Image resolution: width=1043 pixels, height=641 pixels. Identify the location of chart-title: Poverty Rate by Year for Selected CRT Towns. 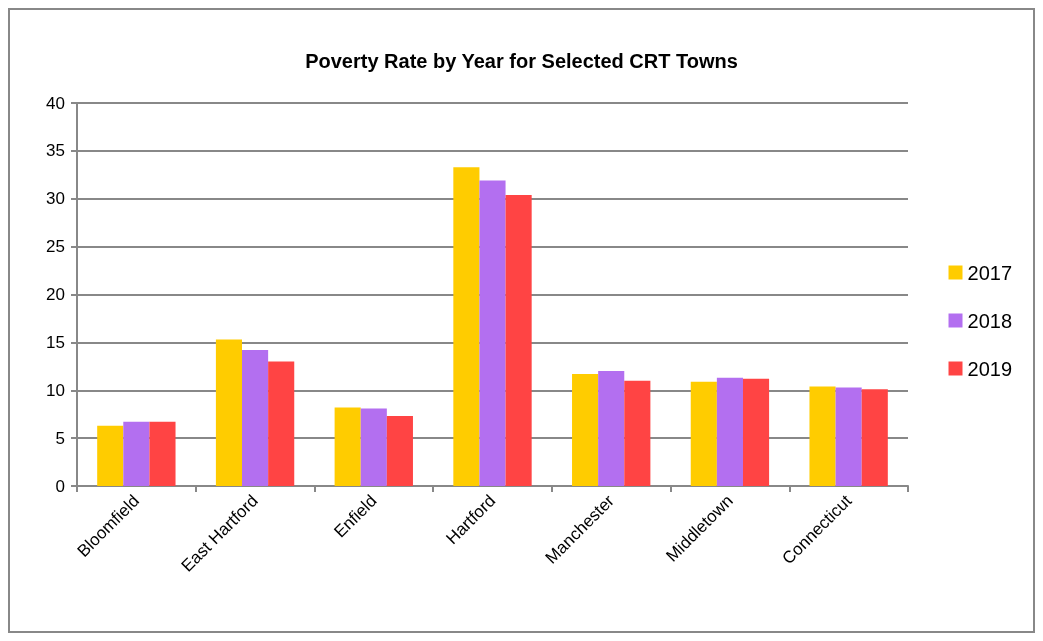
(521, 61).